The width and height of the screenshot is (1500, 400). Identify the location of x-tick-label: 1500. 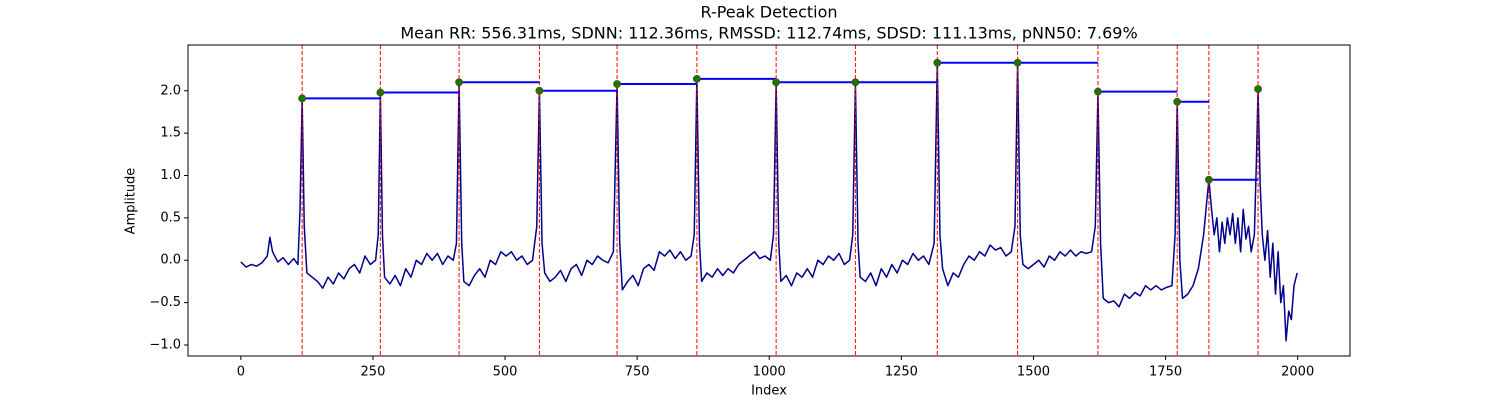
(1033, 372).